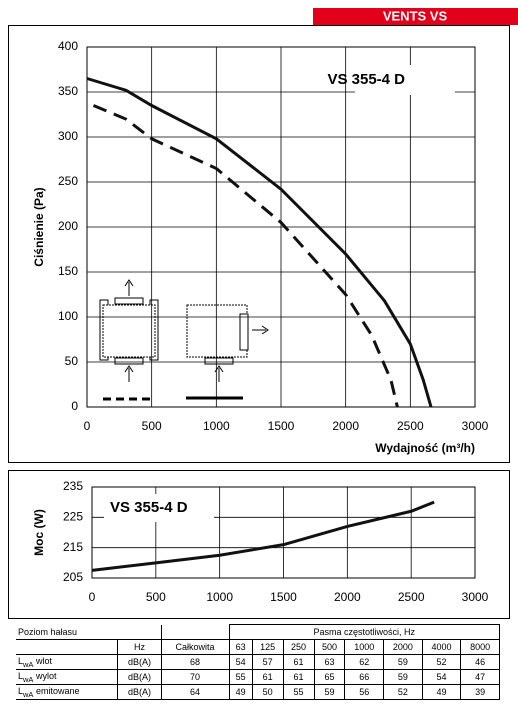 The height and width of the screenshot is (708, 518). Describe the element at coordinates (48, 631) in the screenshot. I see `table-cell: Poziom hałasu` at that location.